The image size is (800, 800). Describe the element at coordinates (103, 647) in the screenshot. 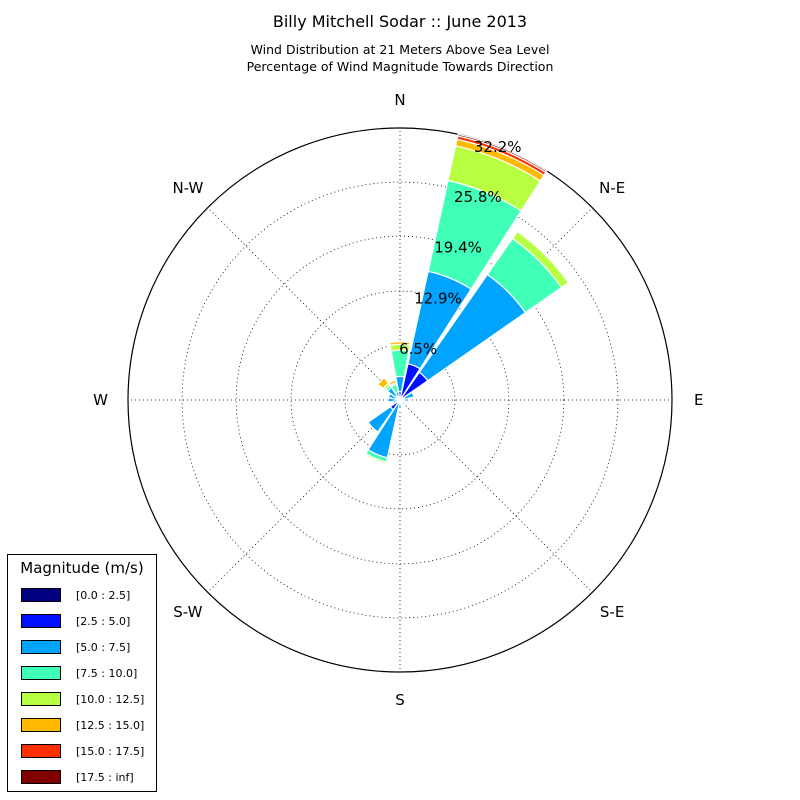

I see `legend-label: [5.0 : 7.5]` at that location.